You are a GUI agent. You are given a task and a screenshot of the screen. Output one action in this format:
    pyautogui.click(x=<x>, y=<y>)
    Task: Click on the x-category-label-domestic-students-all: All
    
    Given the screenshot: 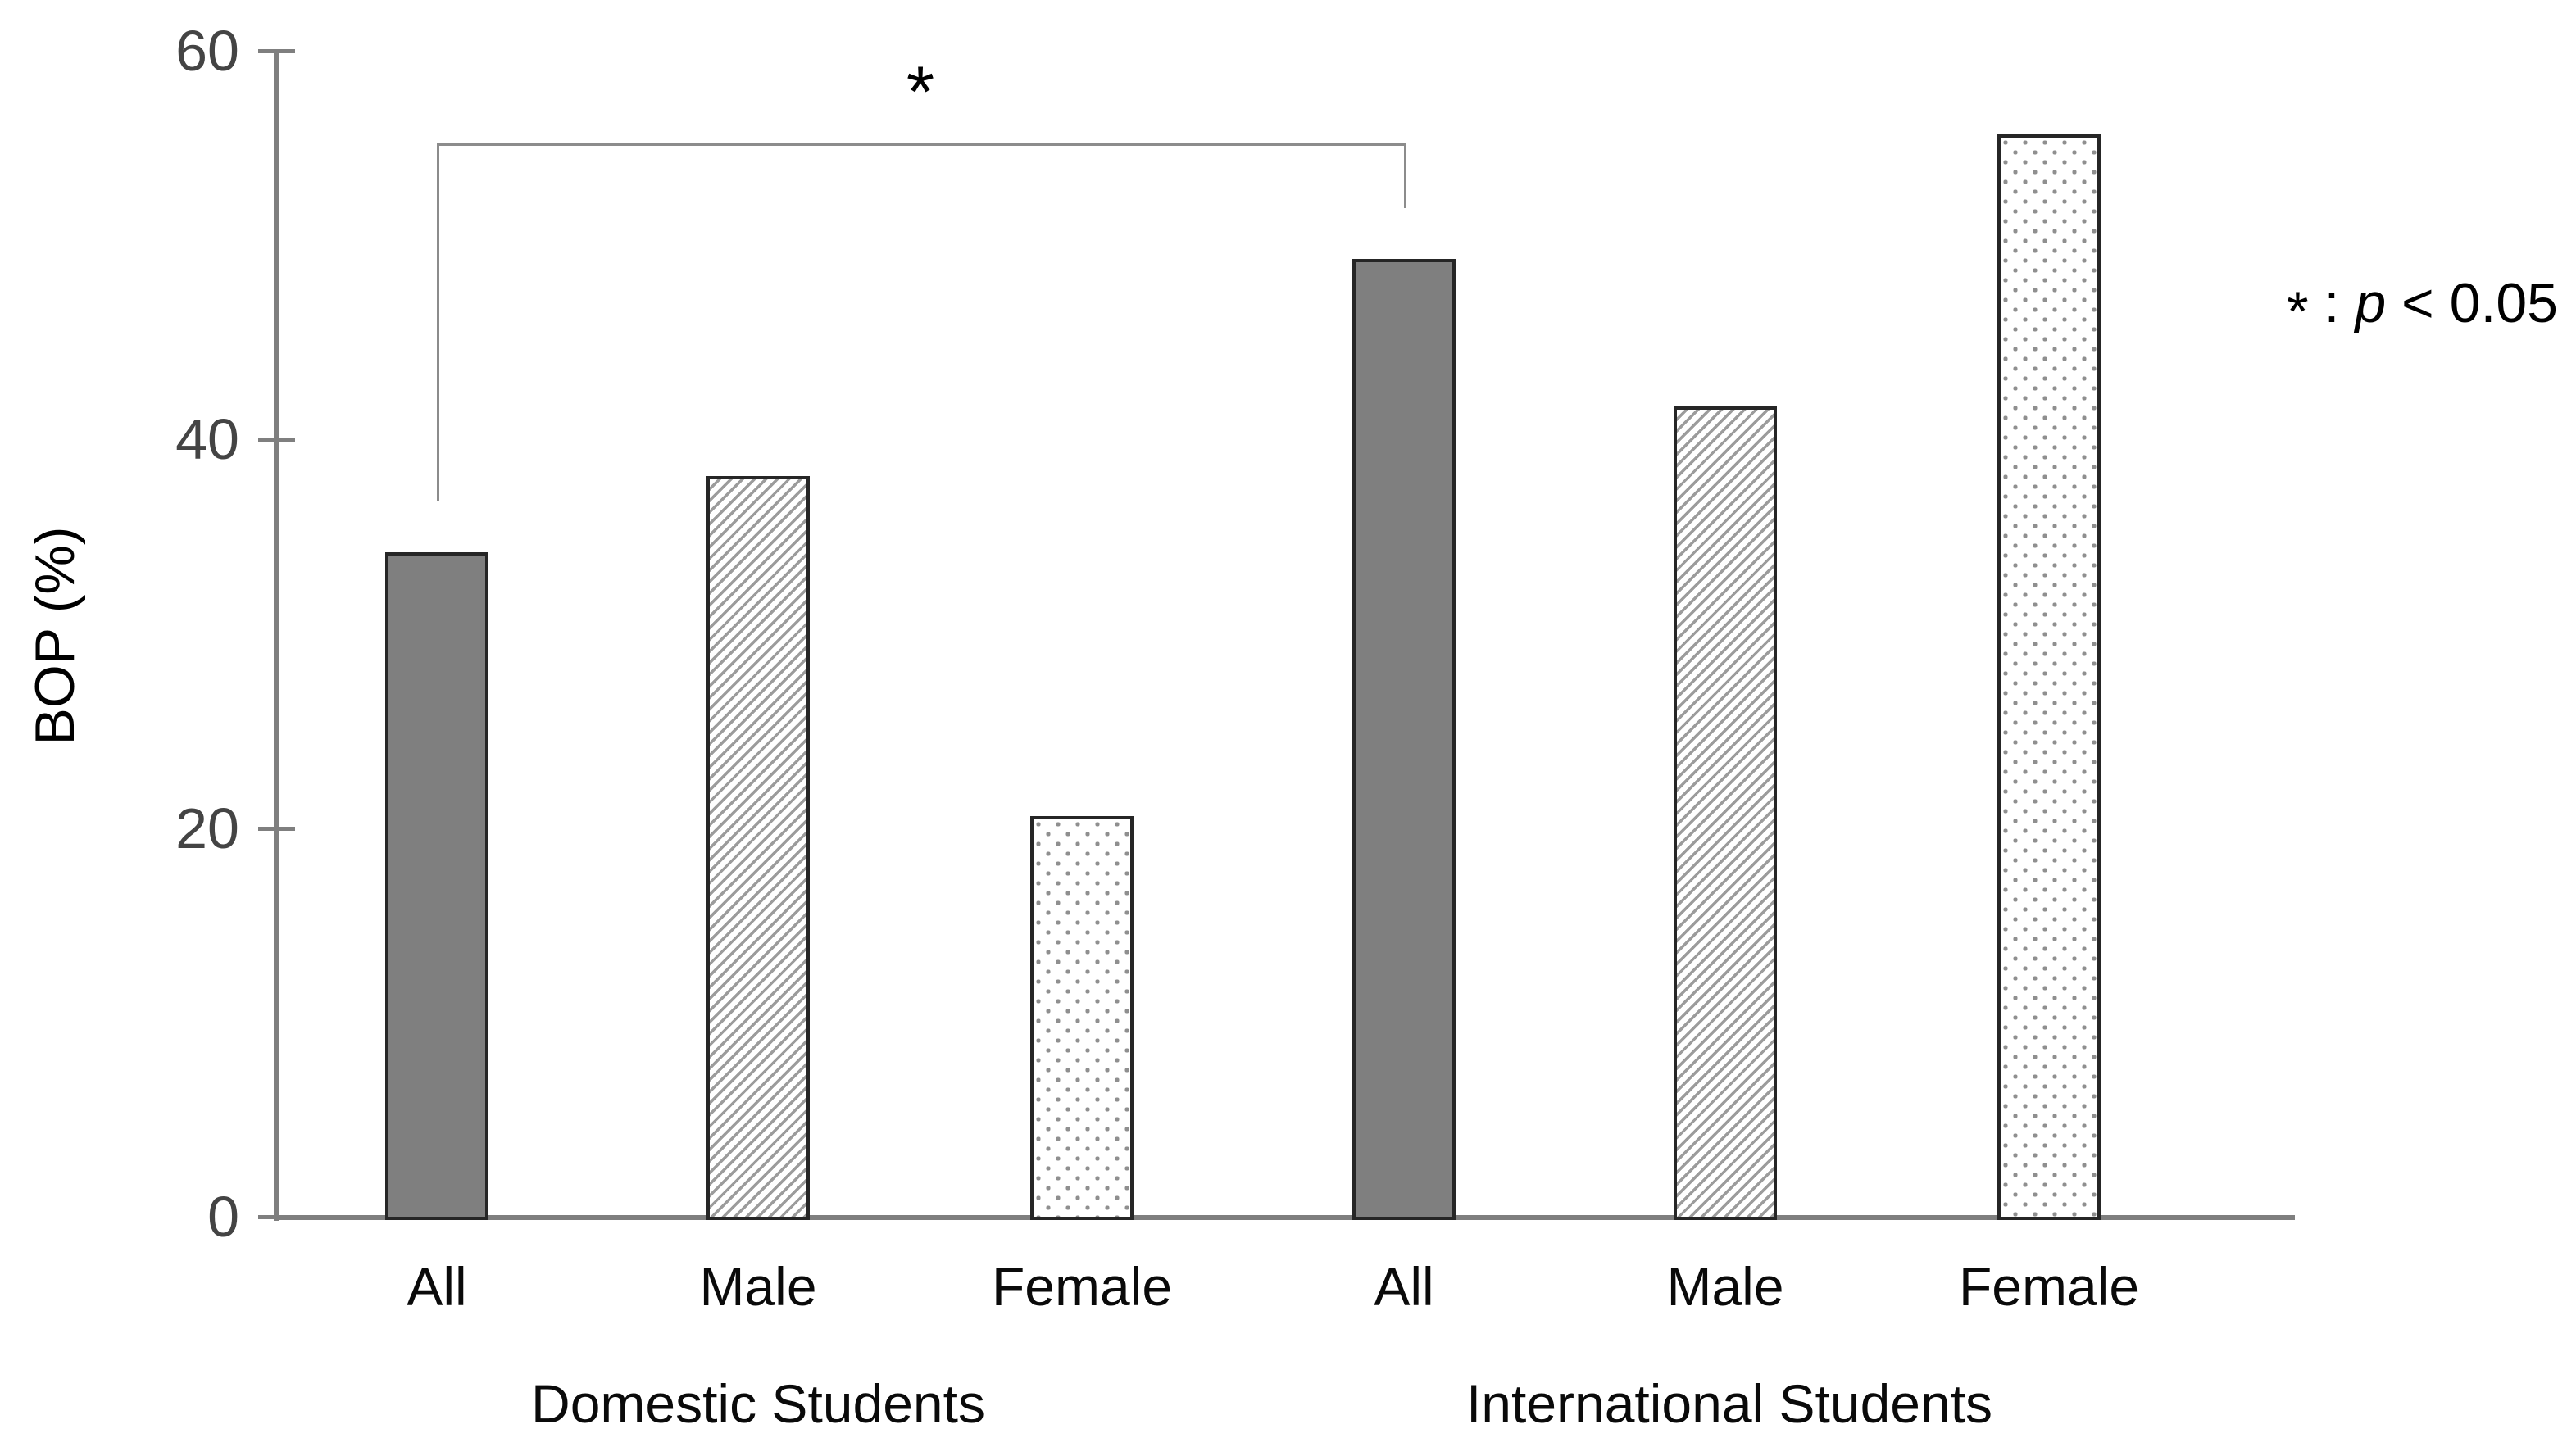 What is the action you would take?
    pyautogui.click(x=437, y=1287)
    